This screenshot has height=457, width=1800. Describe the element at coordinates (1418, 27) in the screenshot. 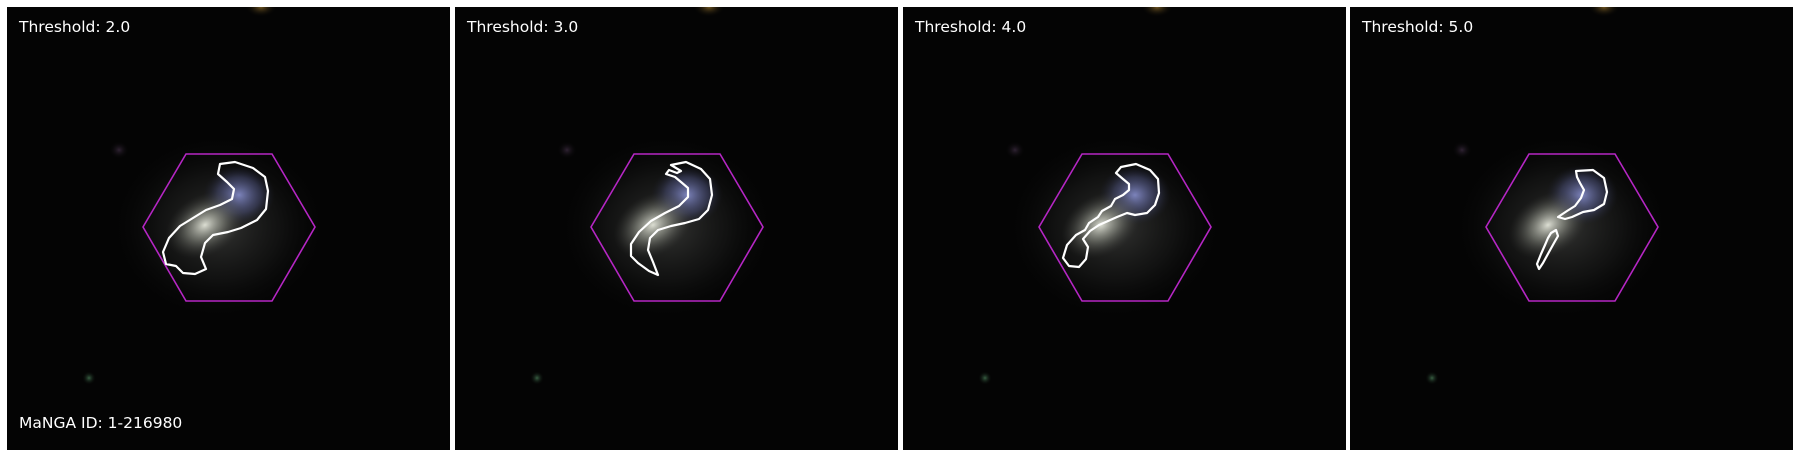

I see `panel-title: Threshold: 5.0` at that location.